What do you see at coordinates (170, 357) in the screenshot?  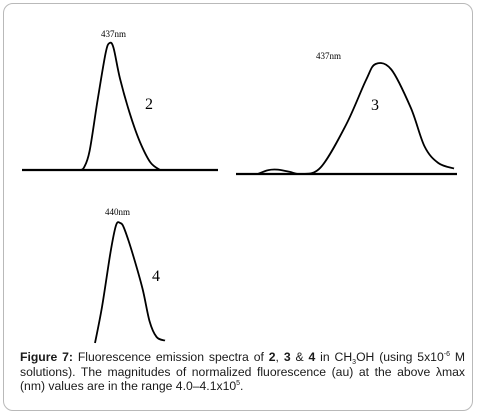 I see `caption-text: Fluorescence emission spectra of` at bounding box center [170, 357].